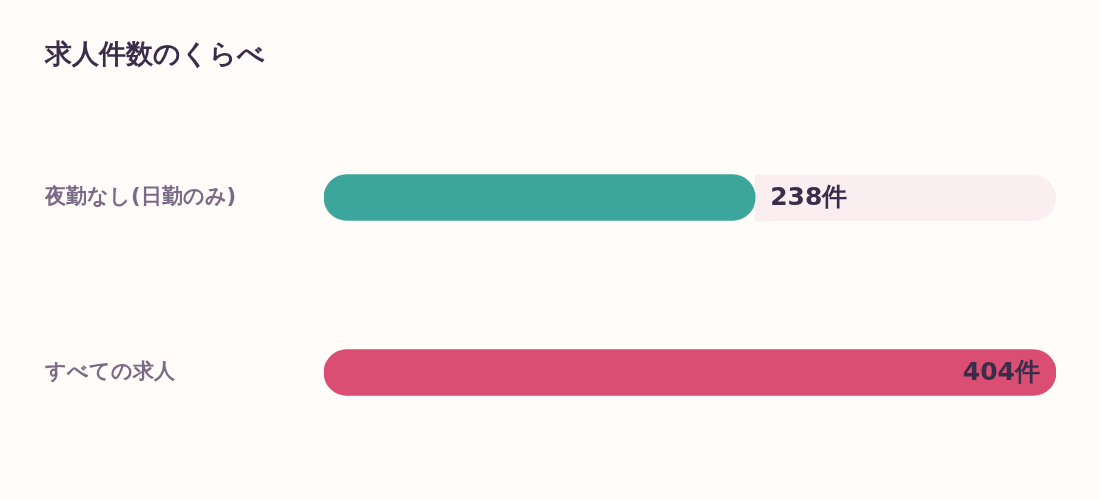 The image size is (1100, 500). What do you see at coordinates (1001, 371) in the screenshot?
I see `data-label: 404件` at bounding box center [1001, 371].